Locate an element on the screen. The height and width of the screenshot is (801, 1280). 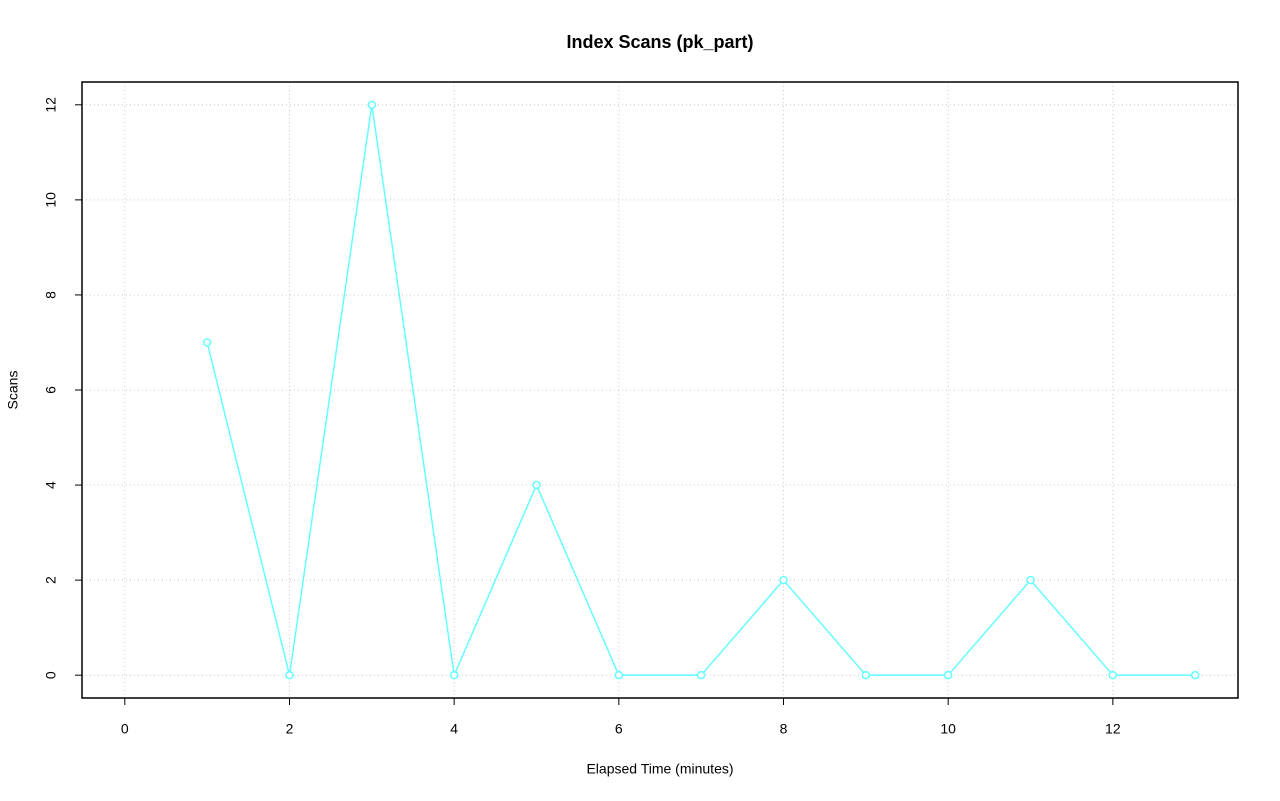
y-tick-label: 2 is located at coordinates (51, 580).